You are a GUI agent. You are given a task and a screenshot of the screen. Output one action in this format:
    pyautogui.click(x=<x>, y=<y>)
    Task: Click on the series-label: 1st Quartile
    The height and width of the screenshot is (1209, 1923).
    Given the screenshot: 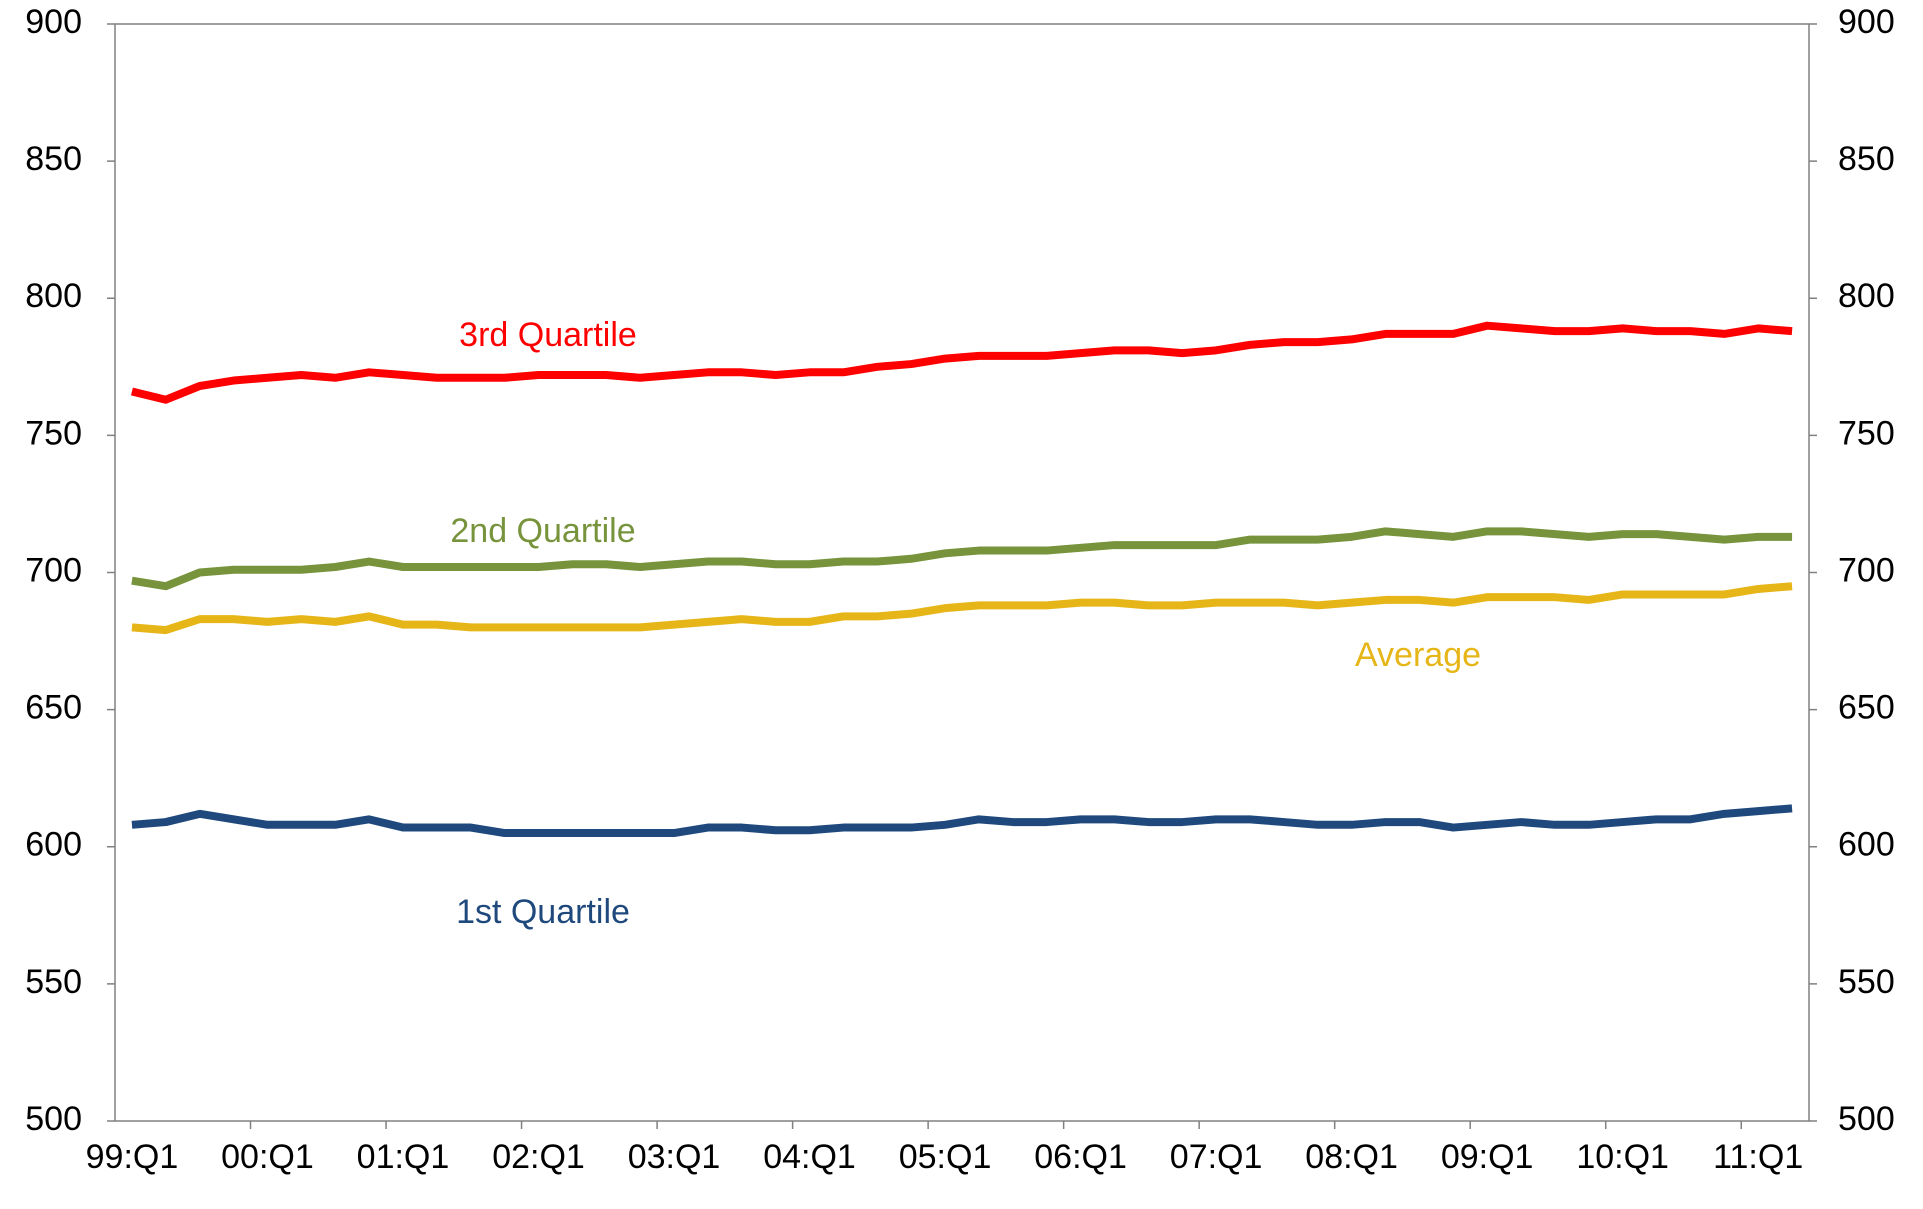 What is the action you would take?
    pyautogui.click(x=543, y=912)
    